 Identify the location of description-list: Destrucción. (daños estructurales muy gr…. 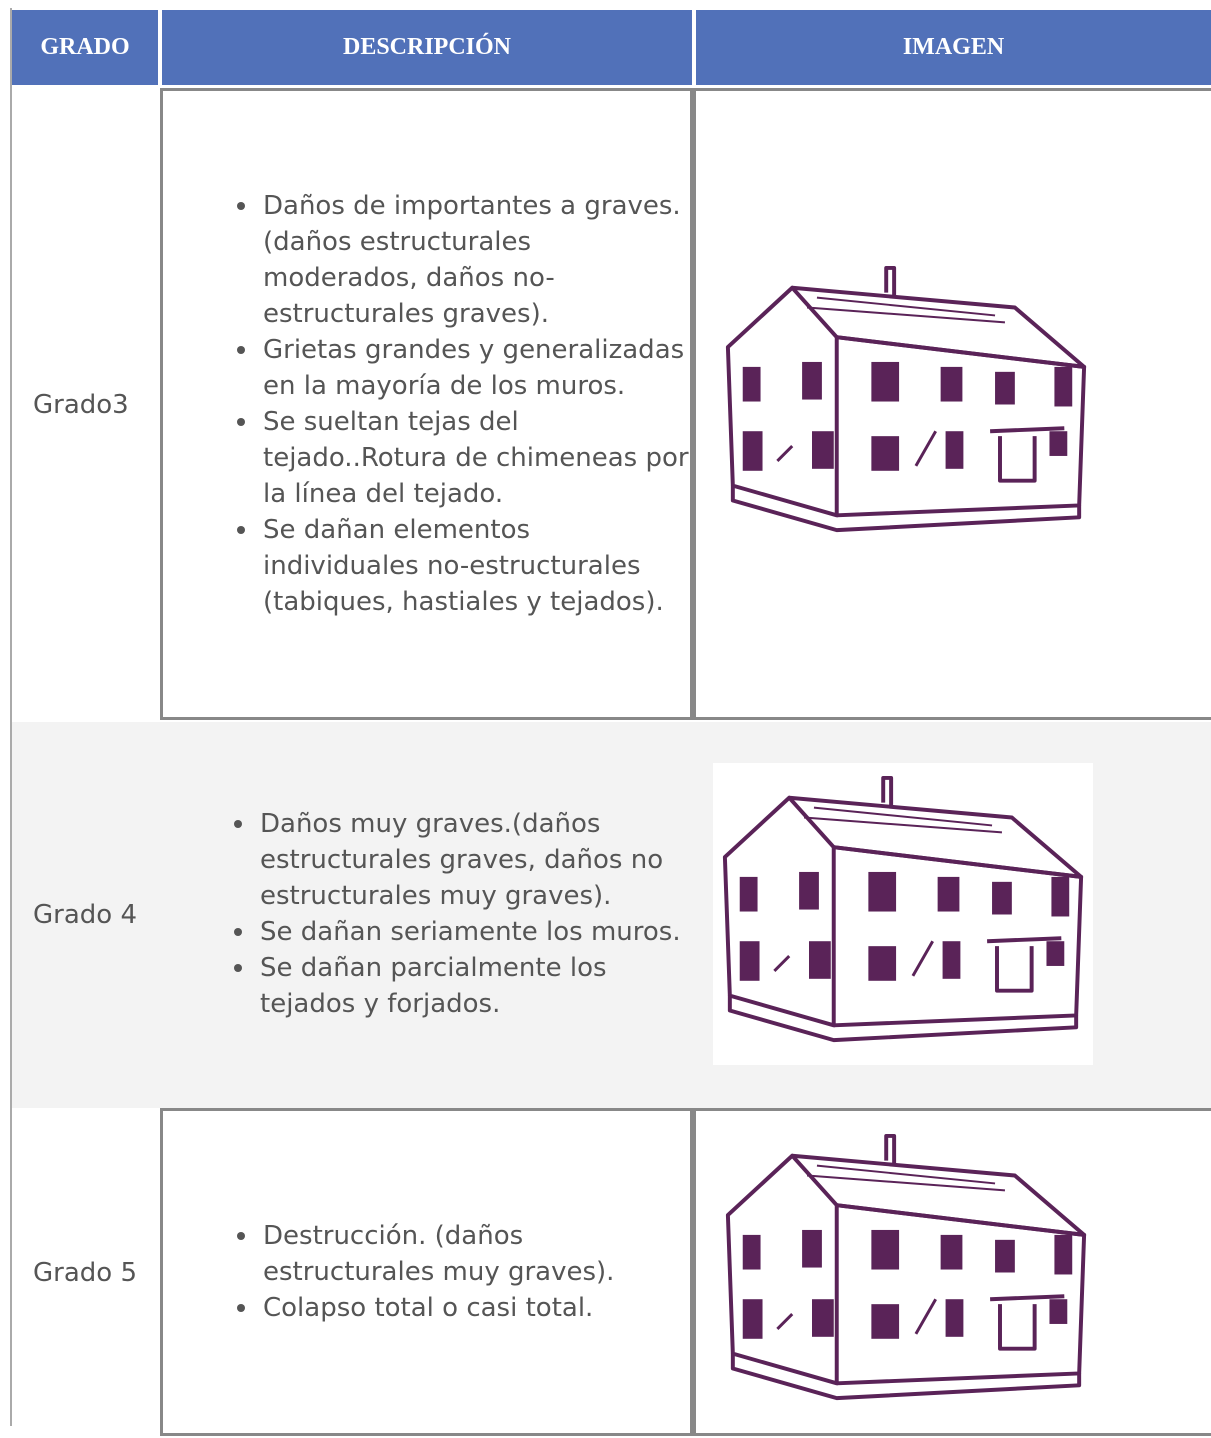
(426, 1272).